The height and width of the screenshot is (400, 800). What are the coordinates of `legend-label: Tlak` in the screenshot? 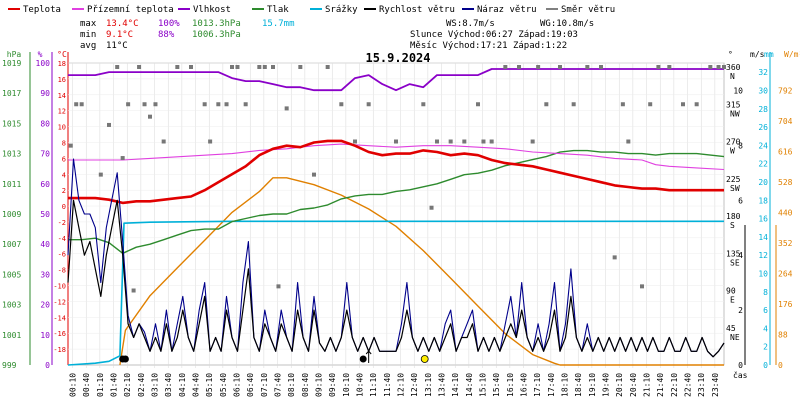 It's located at (278, 10).